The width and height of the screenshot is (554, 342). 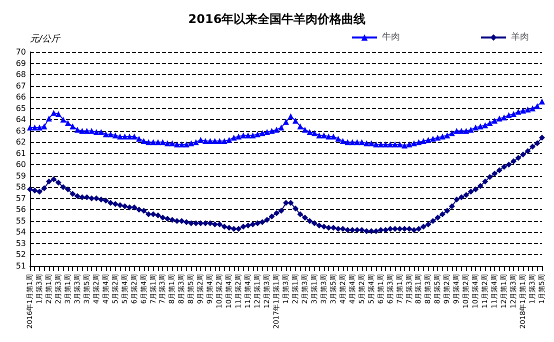 I want to click on y-tick-label: 55, so click(x=21, y=221).